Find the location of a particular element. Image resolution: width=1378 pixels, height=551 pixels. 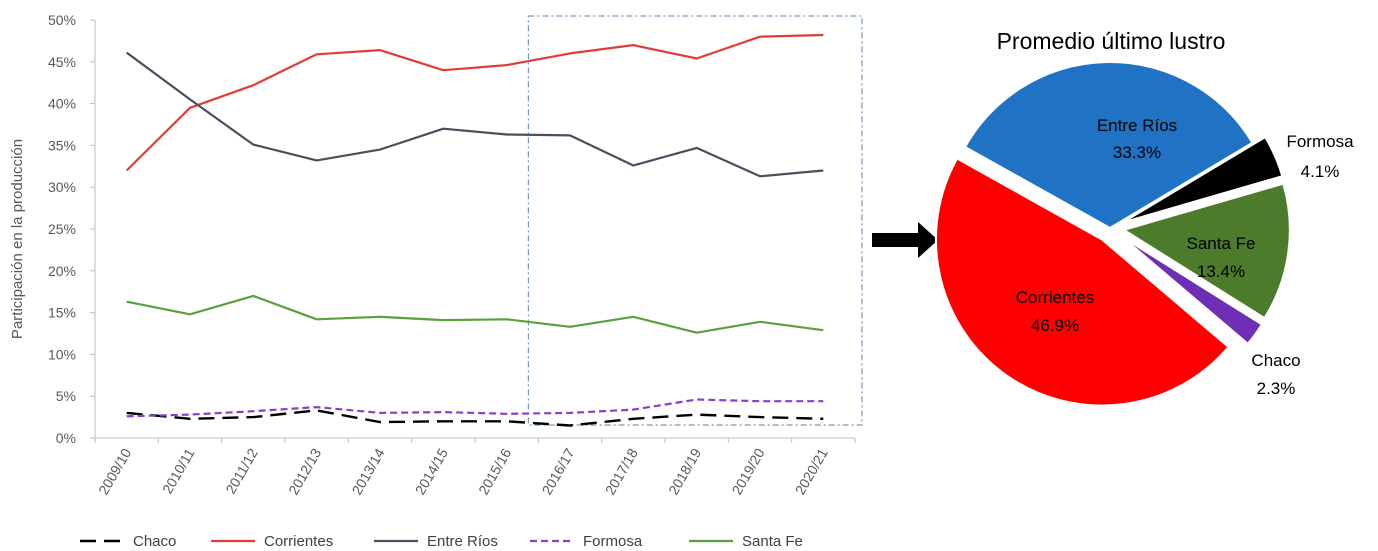

legend-label: Chaco is located at coordinates (154, 541).